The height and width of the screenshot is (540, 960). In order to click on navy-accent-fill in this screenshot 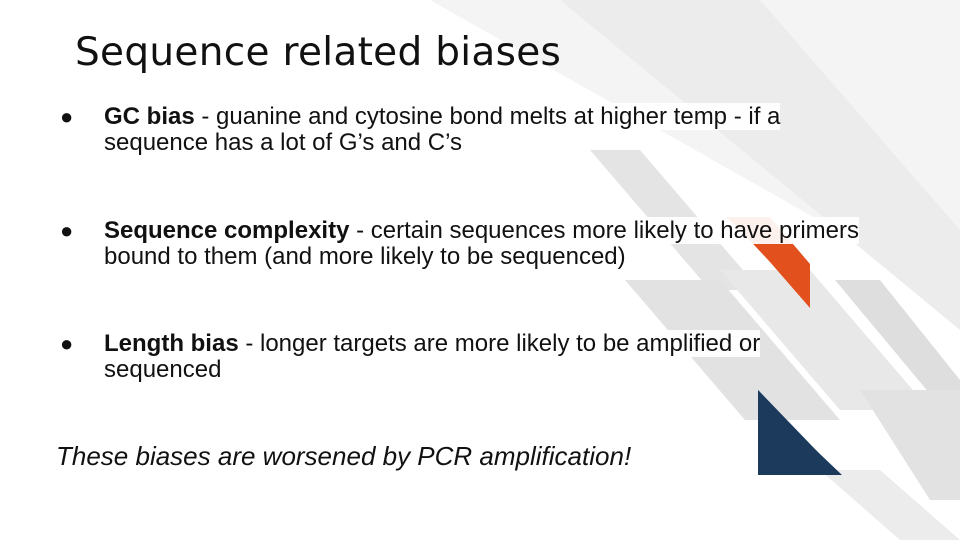, I will do `click(800, 432)`.